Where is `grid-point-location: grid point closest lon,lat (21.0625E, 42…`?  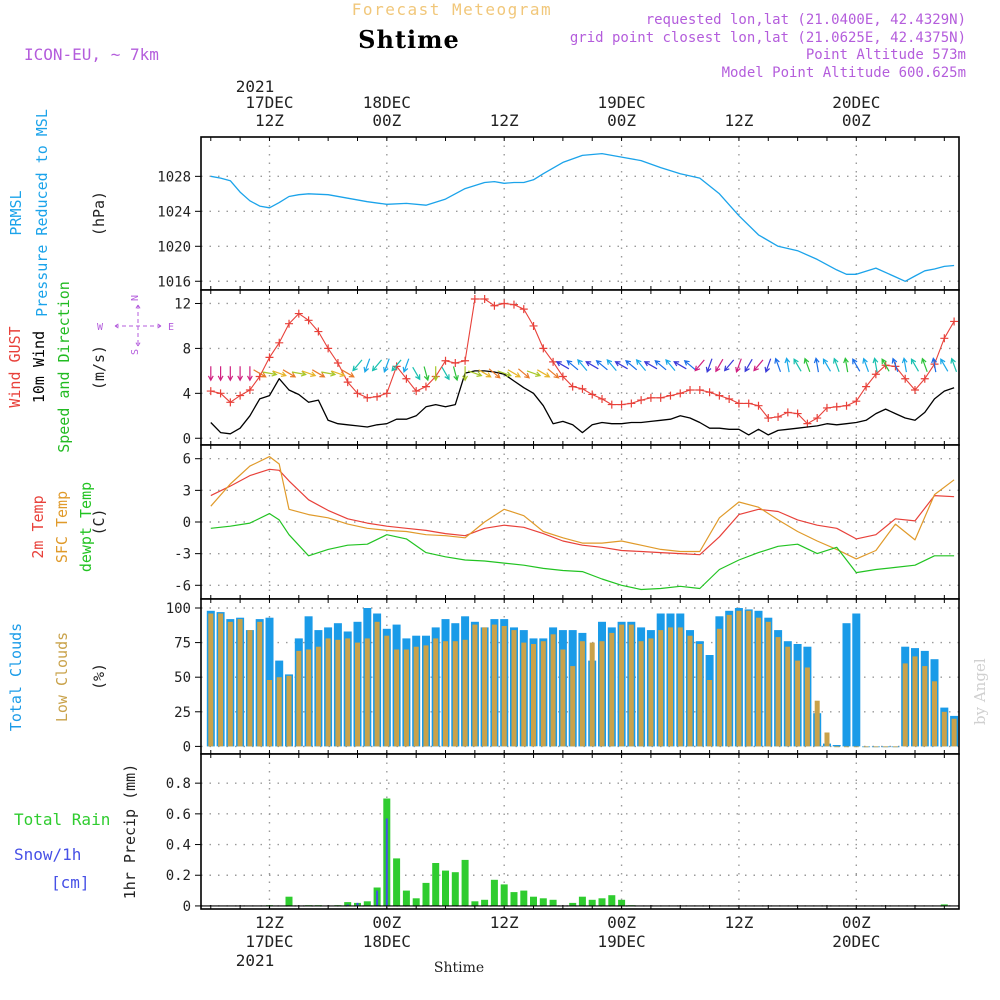 grid-point-location: grid point closest lon,lat (21.0625E, 42… is located at coordinates (768, 38).